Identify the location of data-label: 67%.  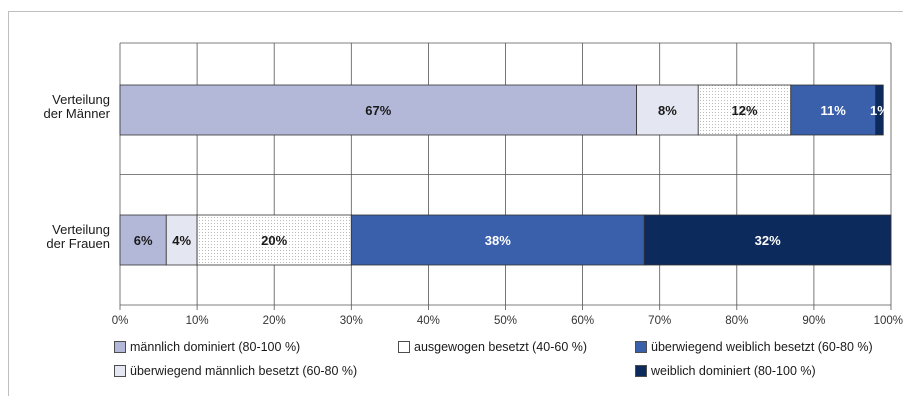
(378, 110).